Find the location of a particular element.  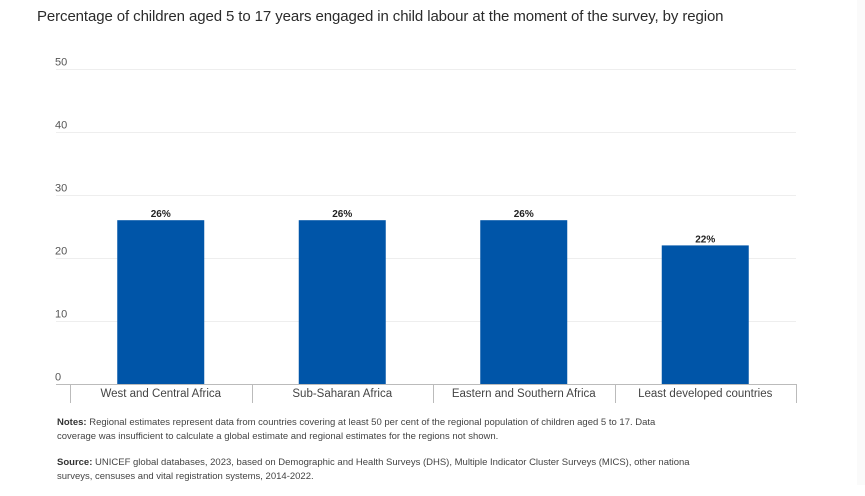

y-tick-label: 40 is located at coordinates (61, 126).